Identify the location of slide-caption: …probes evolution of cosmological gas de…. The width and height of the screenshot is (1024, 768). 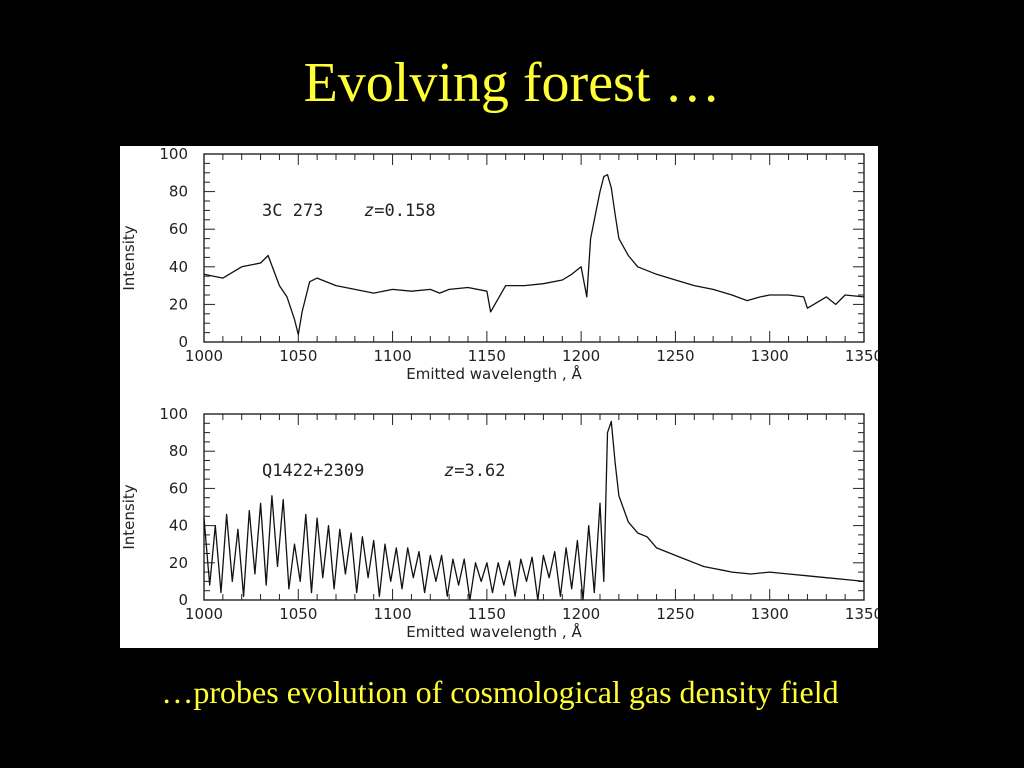
(500, 692).